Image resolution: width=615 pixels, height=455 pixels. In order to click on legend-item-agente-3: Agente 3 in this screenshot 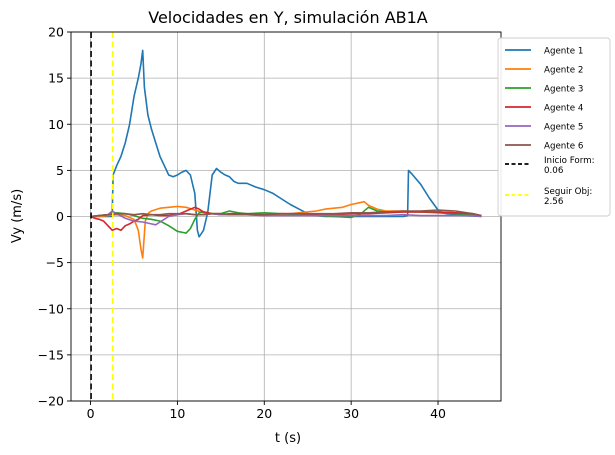, I will do `click(544, 90)`.